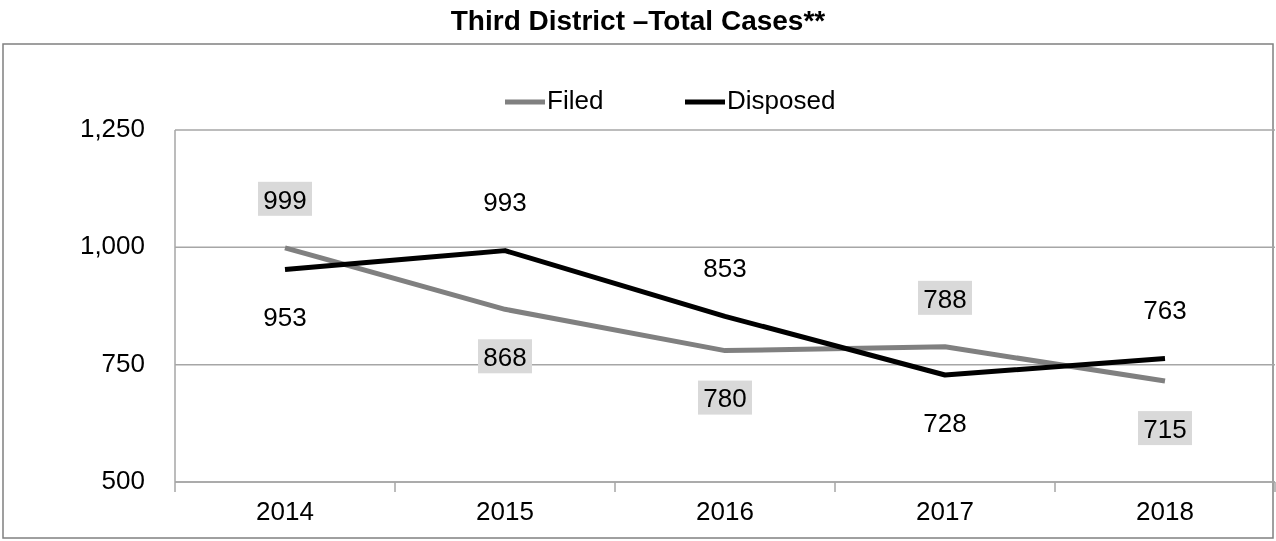  I want to click on chart-title: Third District –Total Cases**, so click(638, 20).